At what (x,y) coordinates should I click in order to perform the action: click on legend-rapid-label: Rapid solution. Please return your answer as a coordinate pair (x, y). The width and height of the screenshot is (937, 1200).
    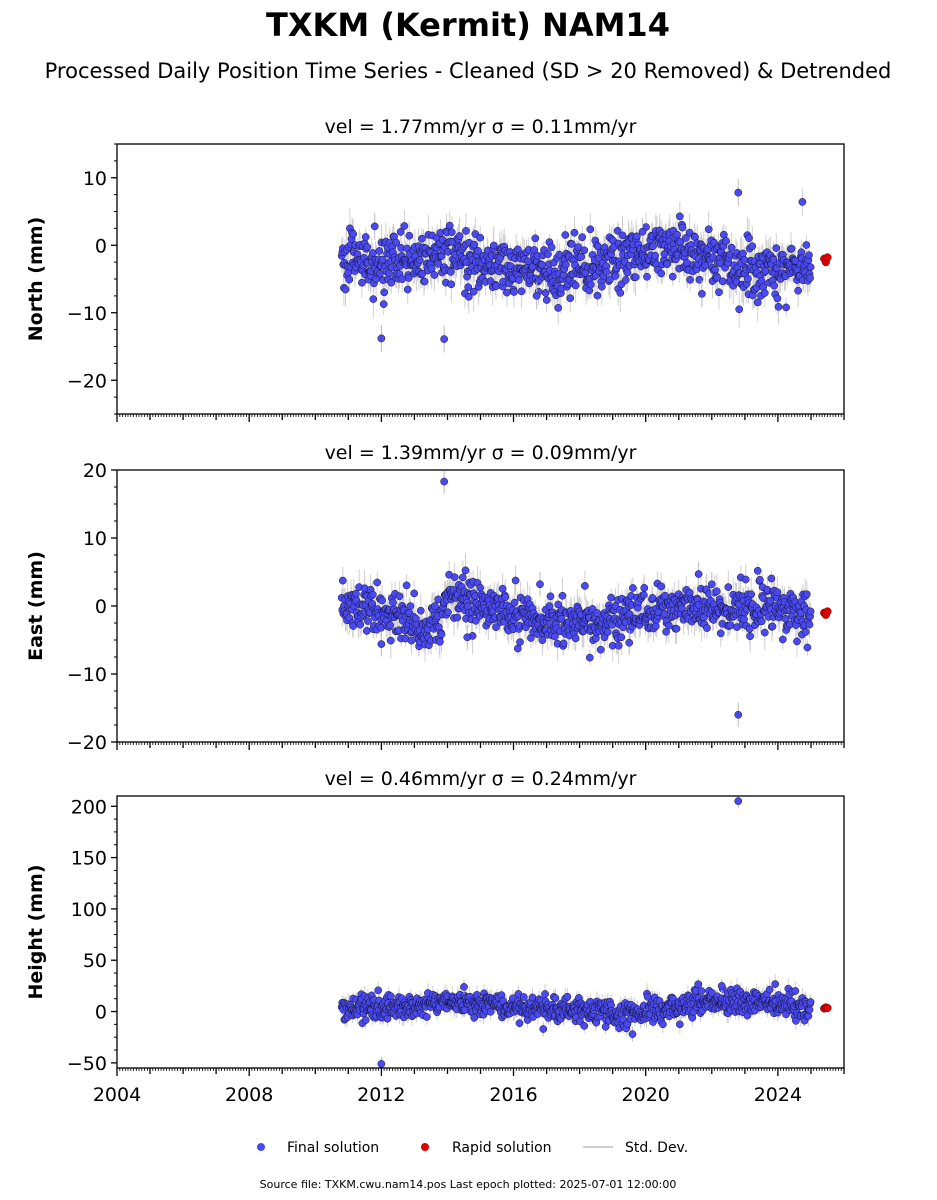
    Looking at the image, I should click on (502, 1148).